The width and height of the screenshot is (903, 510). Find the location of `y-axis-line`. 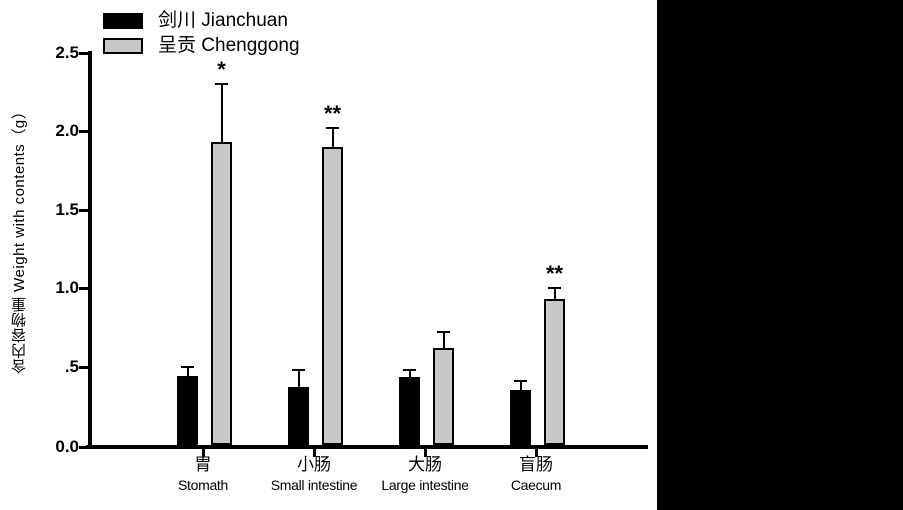

y-axis-line is located at coordinates (90, 249).